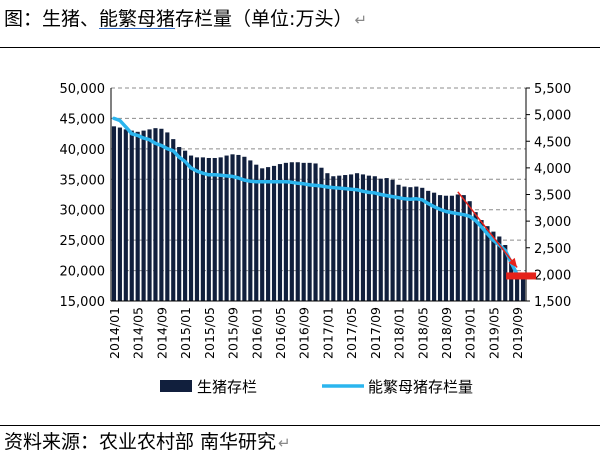  I want to click on y-right-tick-label: 4,500, so click(552, 142).